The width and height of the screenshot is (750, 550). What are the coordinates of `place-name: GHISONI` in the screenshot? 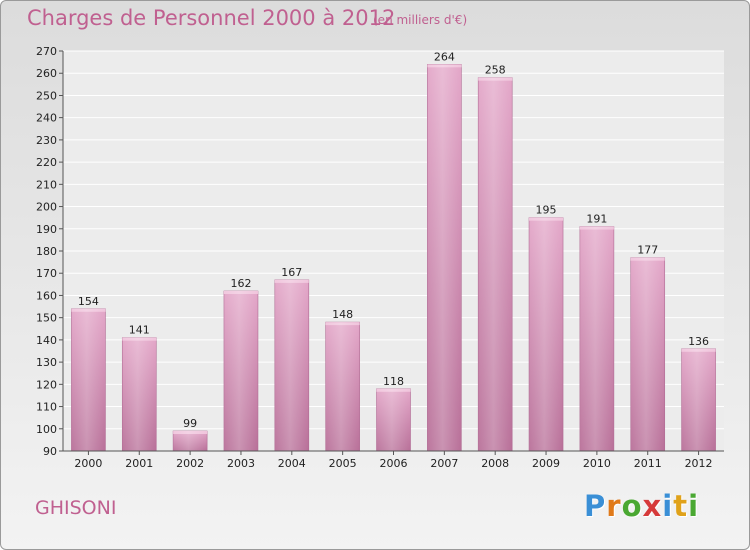 It's located at (76, 508).